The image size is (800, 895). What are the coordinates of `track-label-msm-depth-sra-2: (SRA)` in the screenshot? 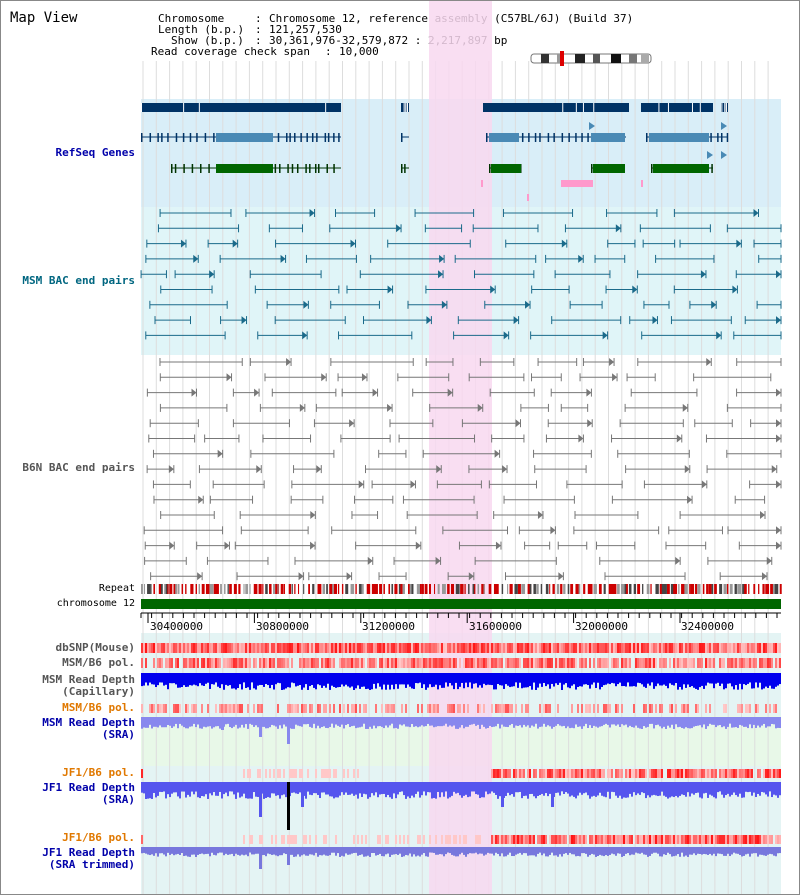 It's located at (118, 734).